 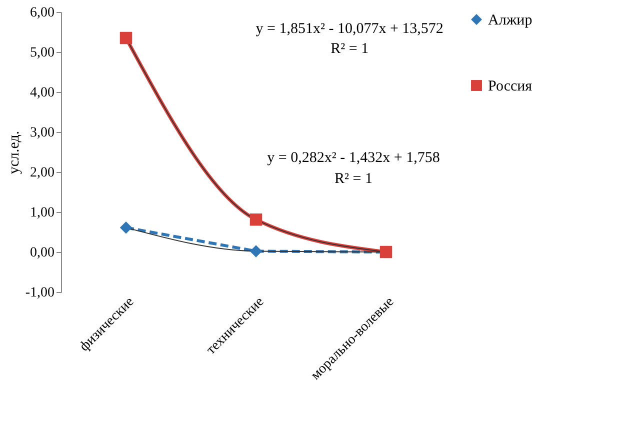 What do you see at coordinates (42, 133) in the screenshot?
I see `y-tick-label: 3,00` at bounding box center [42, 133].